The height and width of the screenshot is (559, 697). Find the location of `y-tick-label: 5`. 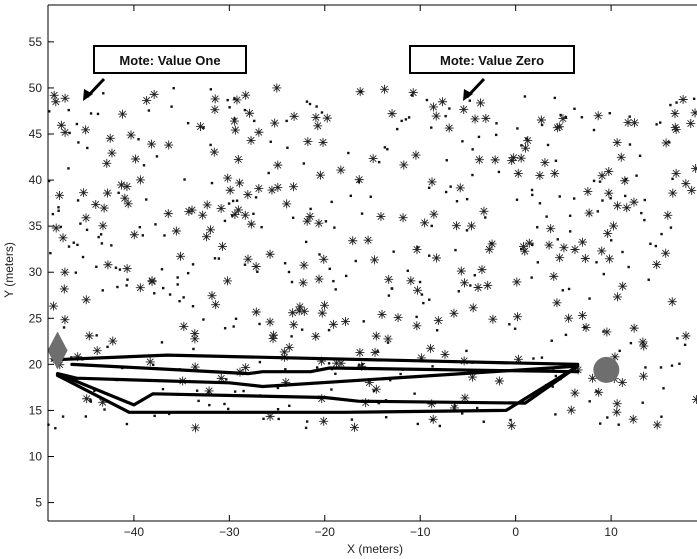

y-tick-label: 5 is located at coordinates (38, 503).